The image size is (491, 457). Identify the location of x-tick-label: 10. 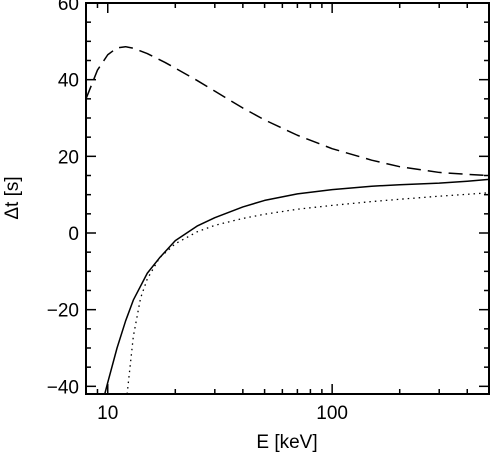
(107, 413).